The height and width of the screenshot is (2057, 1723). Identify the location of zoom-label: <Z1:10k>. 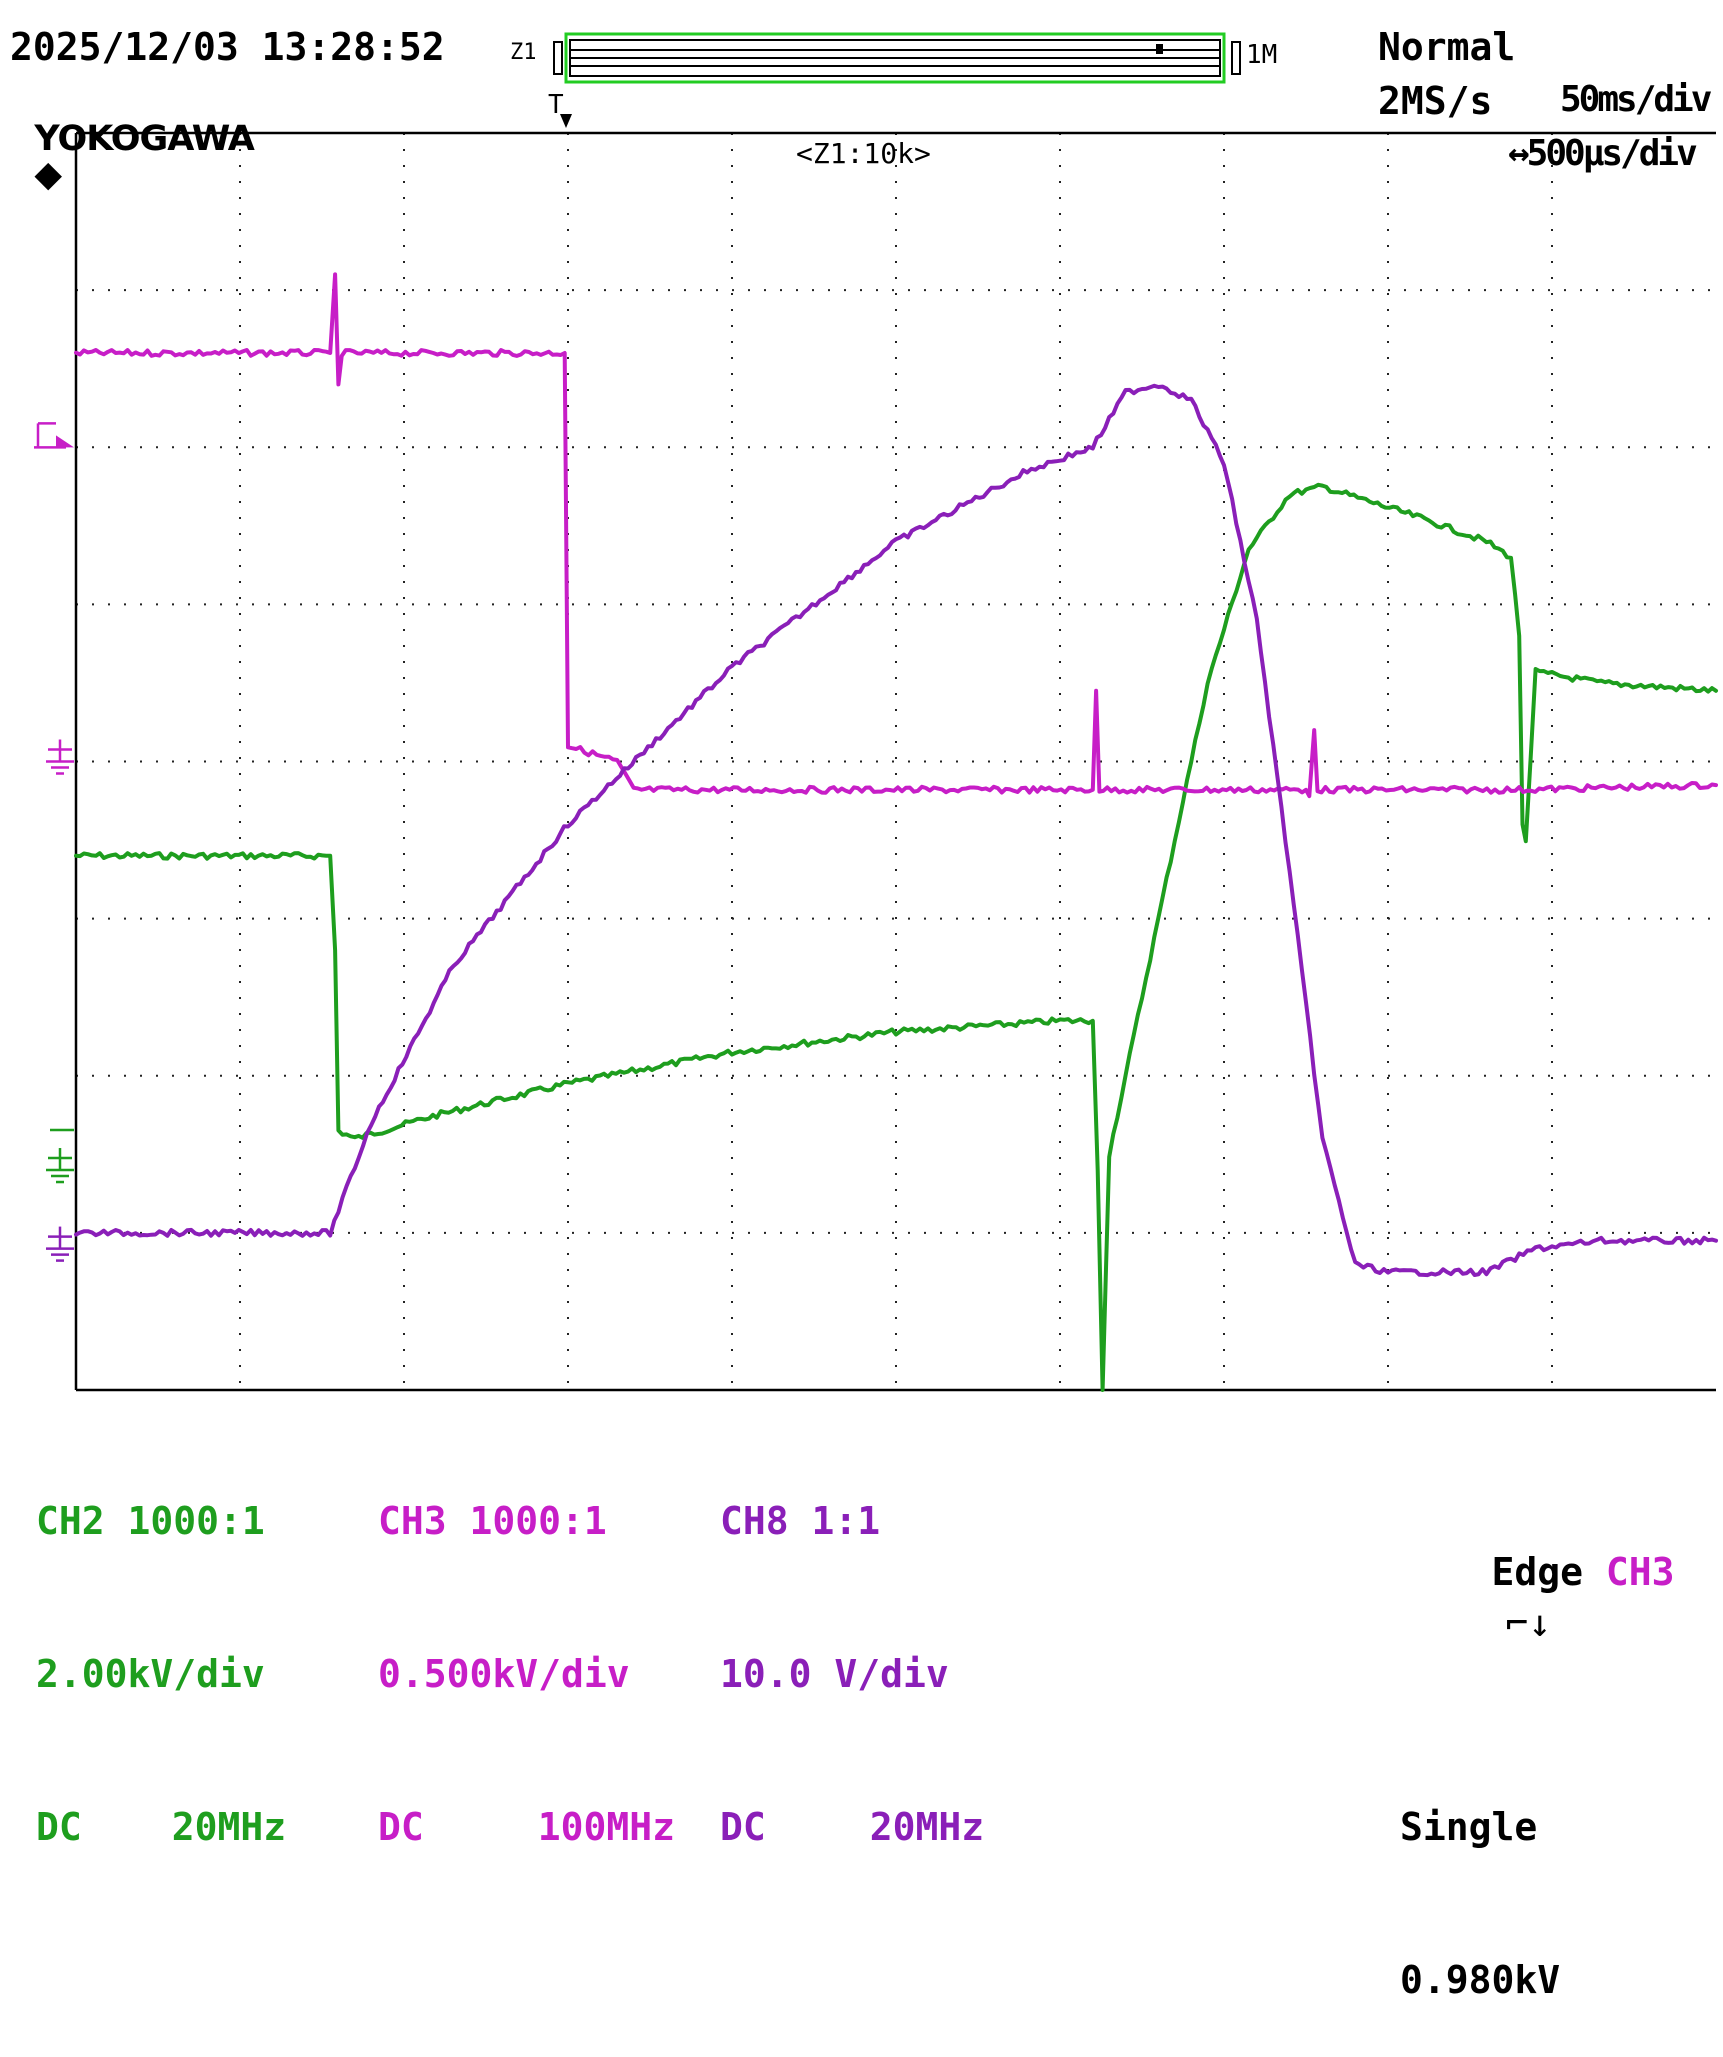
(863, 153).